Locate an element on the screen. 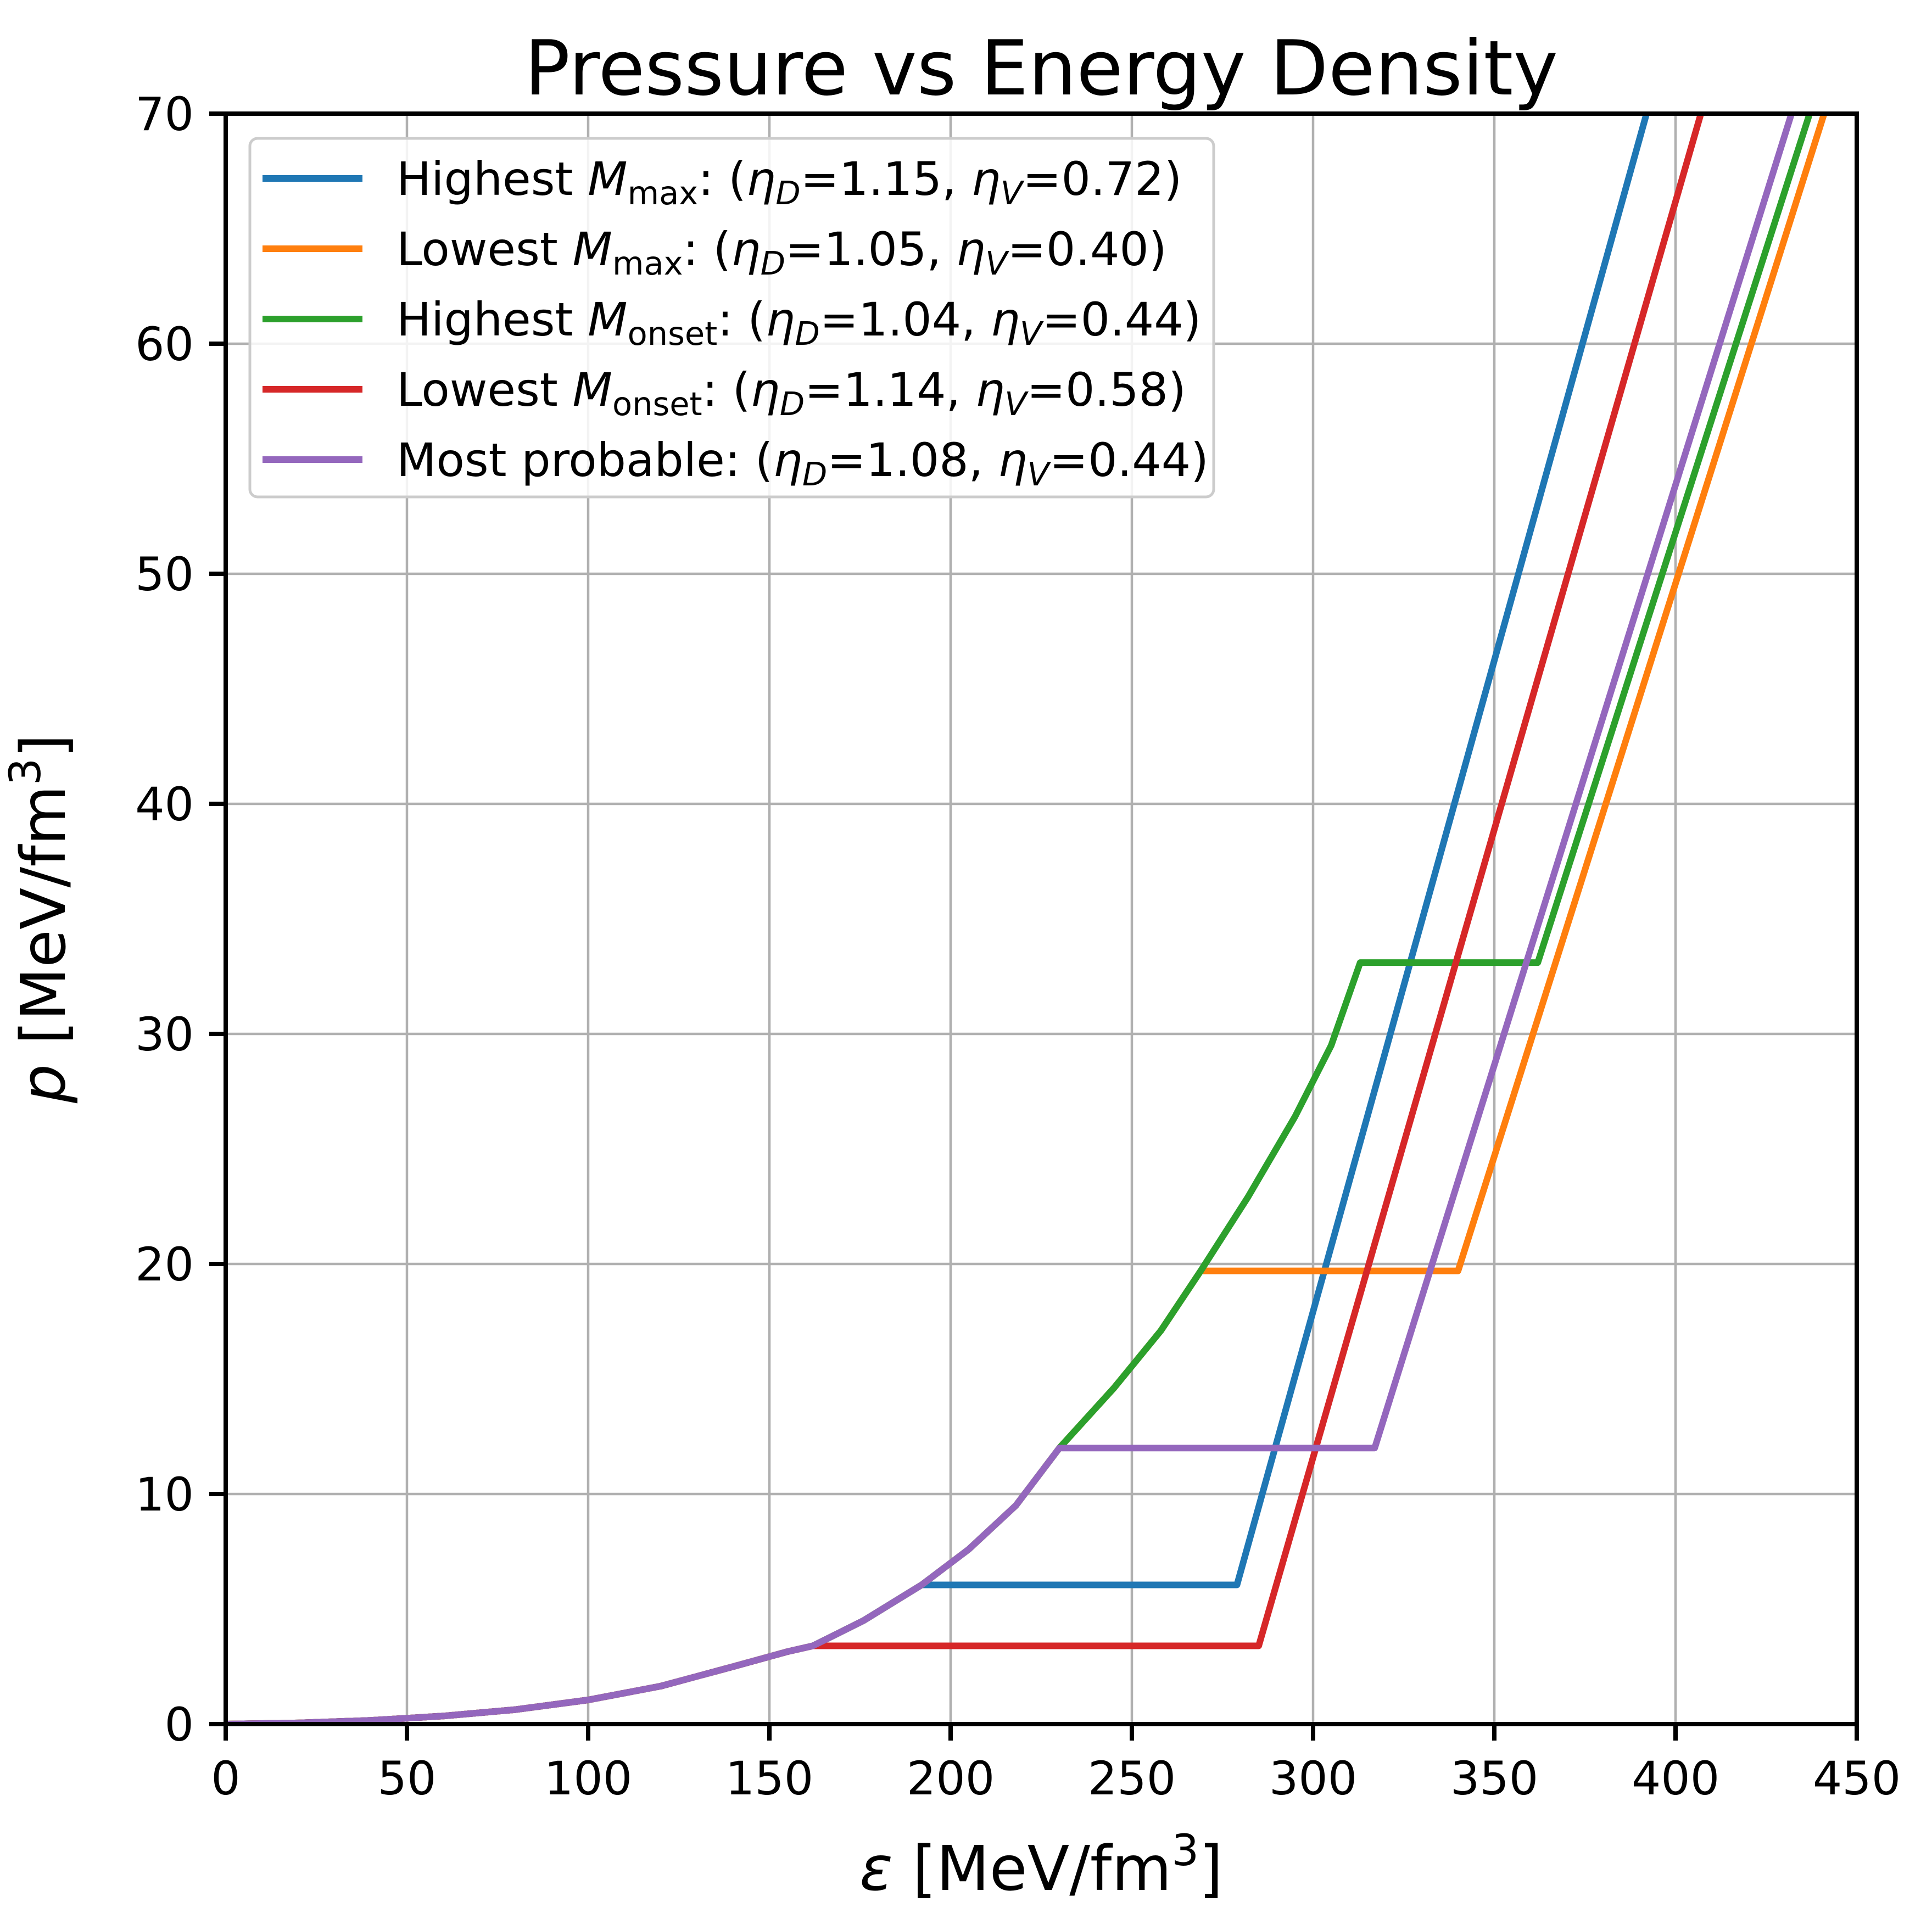  x-tick-label-300: 300 is located at coordinates (1313, 1778).